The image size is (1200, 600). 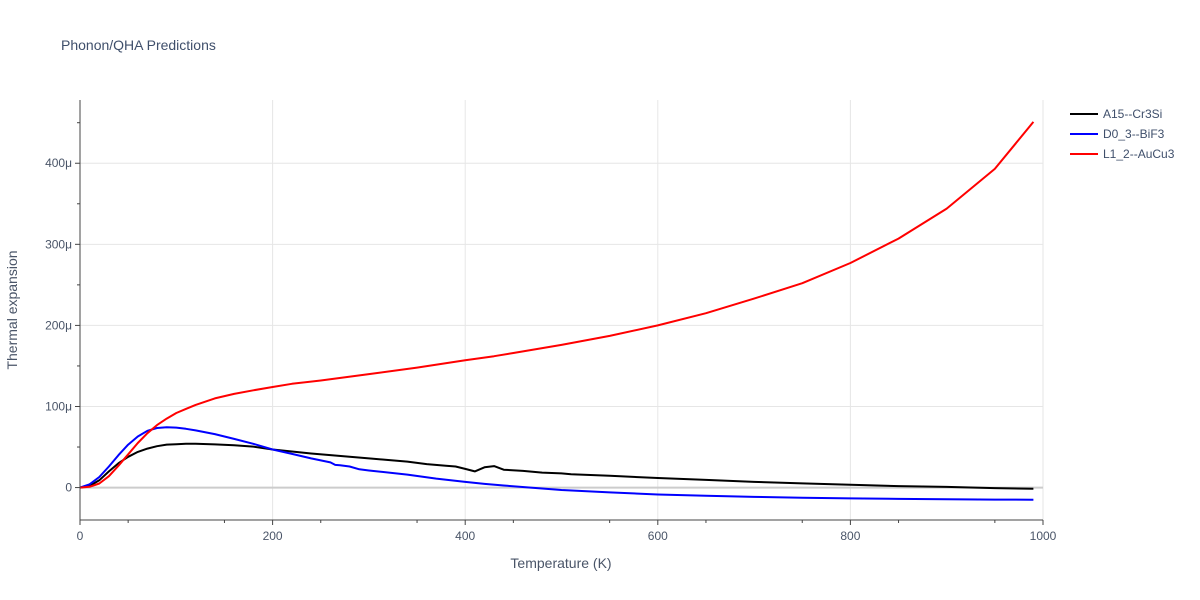 What do you see at coordinates (1132, 114) in the screenshot?
I see `legend-label: A15--Cr3Si` at bounding box center [1132, 114].